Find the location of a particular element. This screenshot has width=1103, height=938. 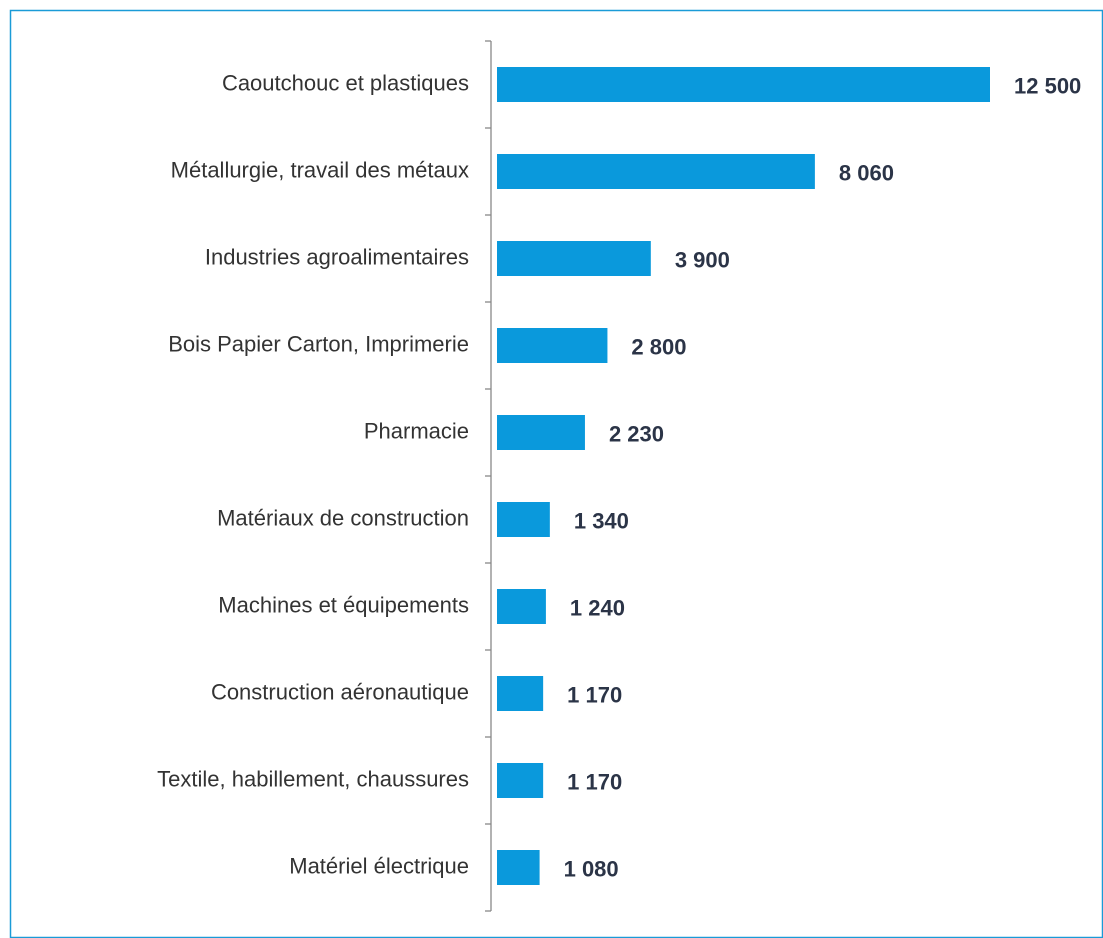

value-label: 1 080 is located at coordinates (591, 868).